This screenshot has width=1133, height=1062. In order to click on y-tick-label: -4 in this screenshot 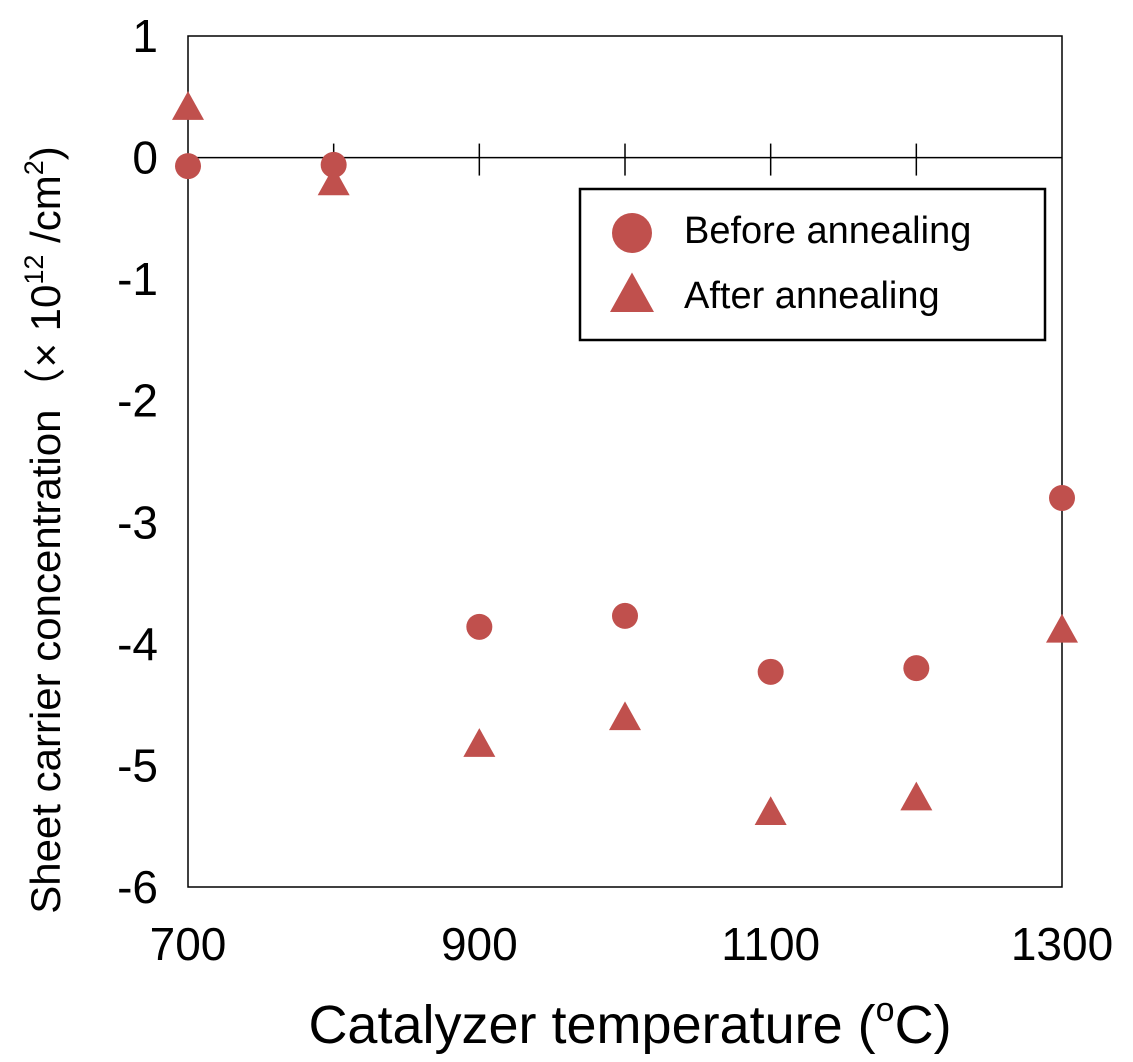, I will do `click(137, 644)`.